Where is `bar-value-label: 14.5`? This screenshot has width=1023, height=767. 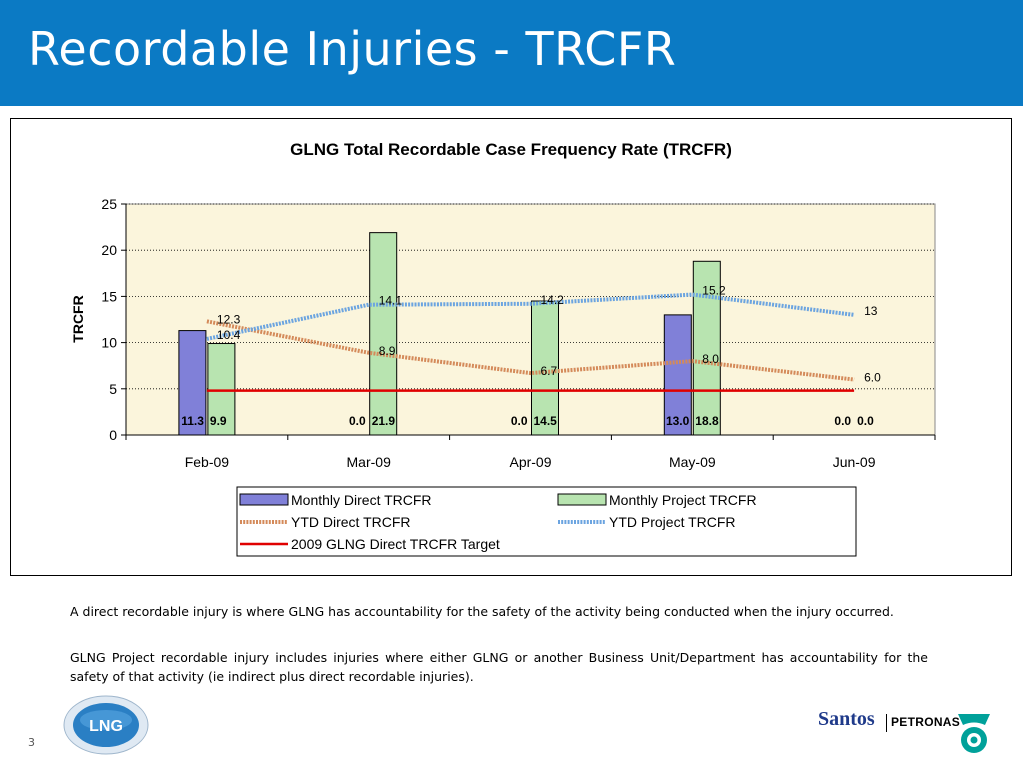 bar-value-label: 14.5 is located at coordinates (546, 421).